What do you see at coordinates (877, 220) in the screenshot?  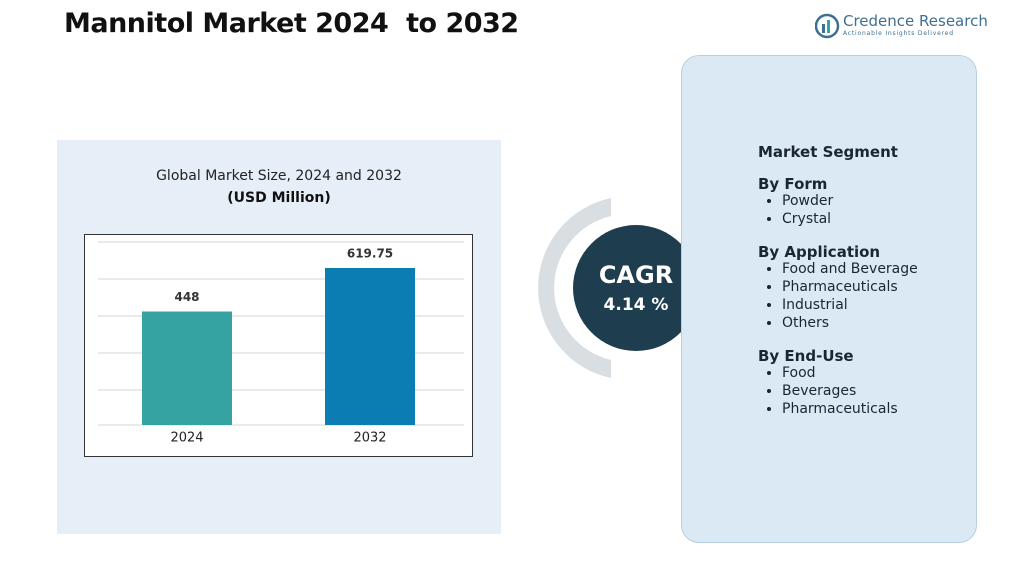 I see `segment-item: Crystal` at bounding box center [877, 220].